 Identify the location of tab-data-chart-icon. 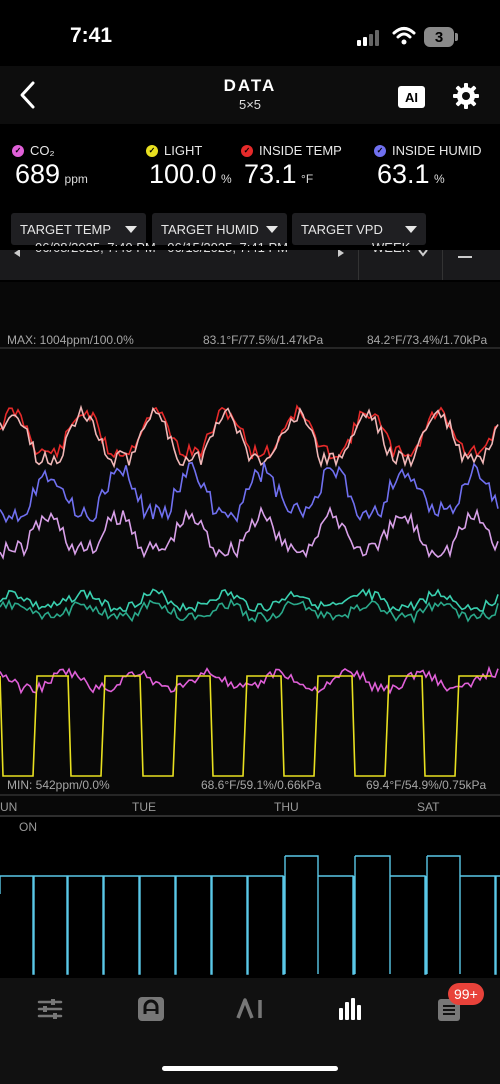
(350, 1009).